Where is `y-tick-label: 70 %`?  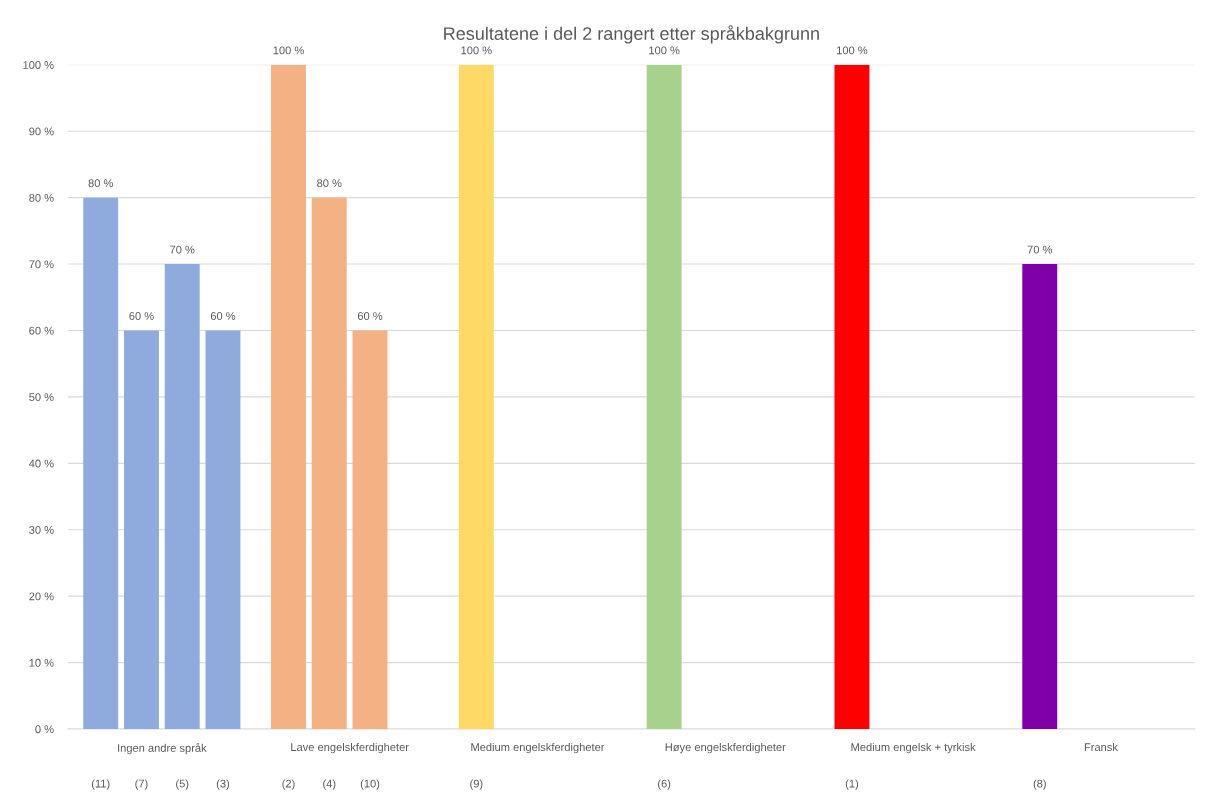
y-tick-label: 70 % is located at coordinates (41, 264).